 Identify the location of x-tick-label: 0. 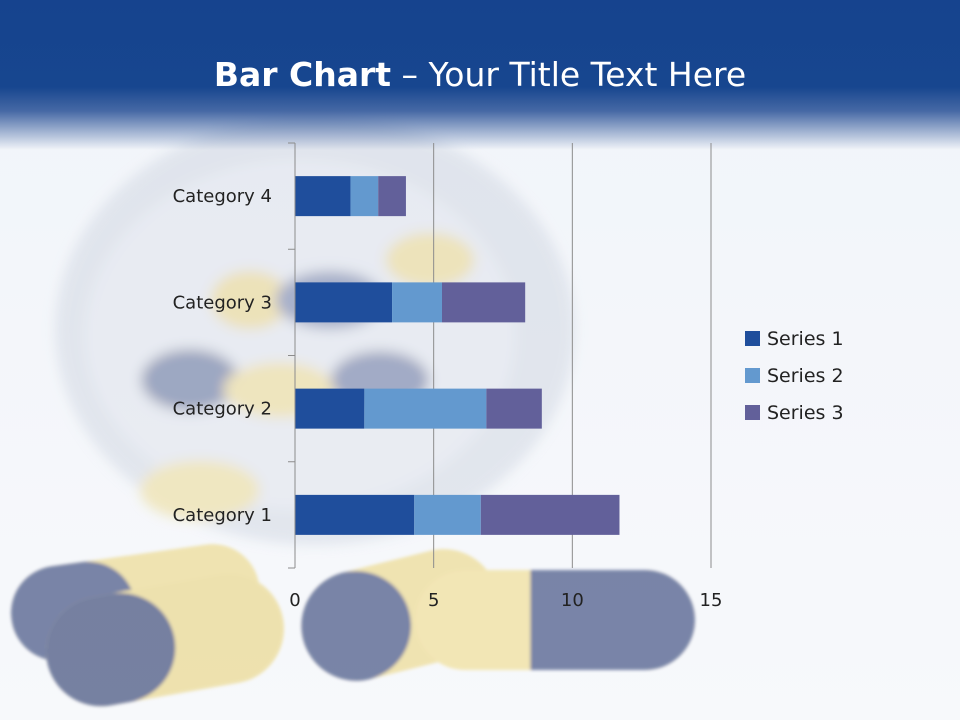
(294, 600).